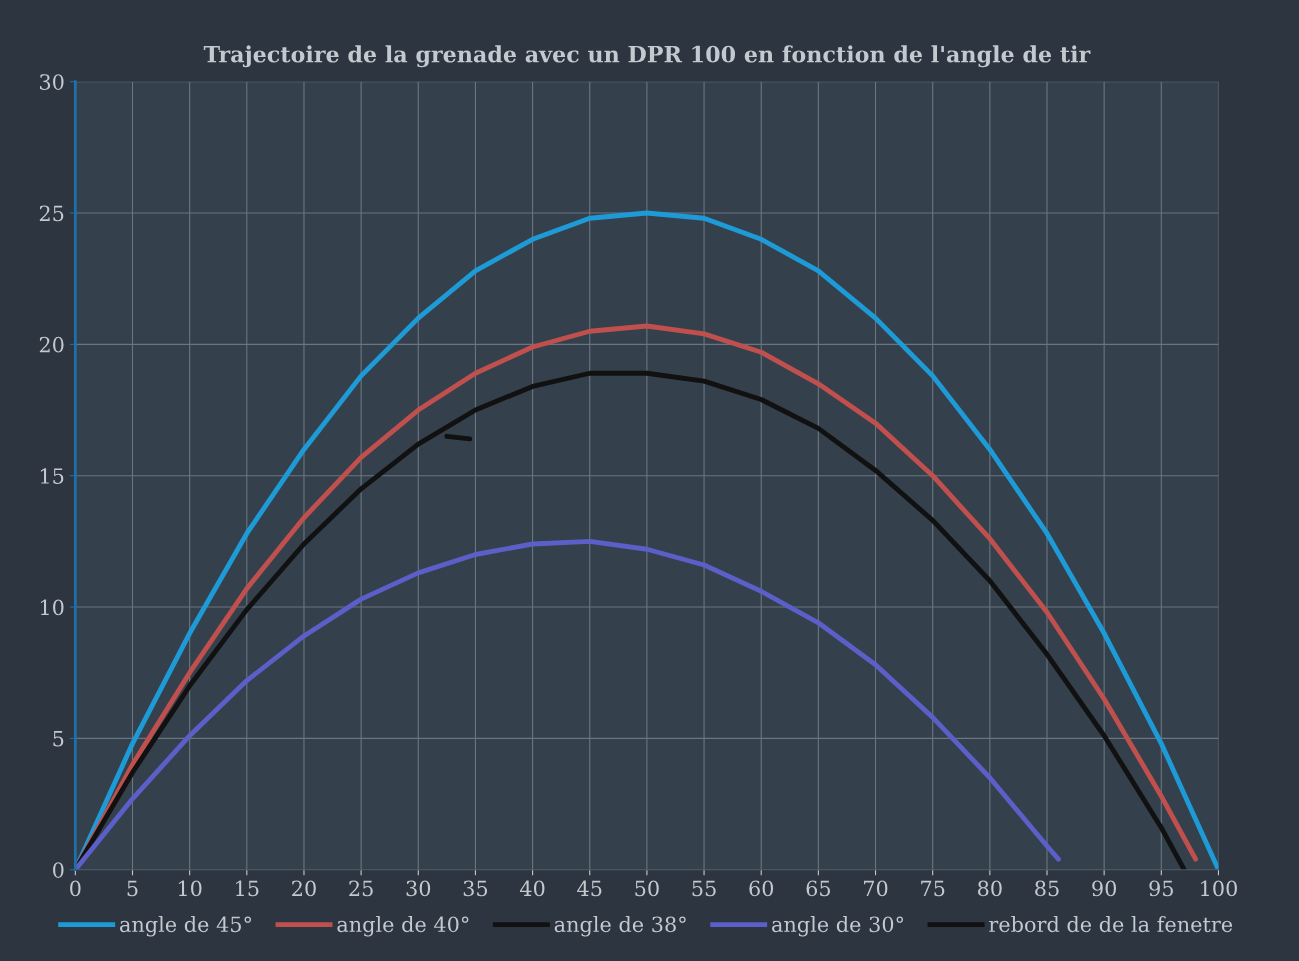  I want to click on y-tick-label: 15, so click(52, 476).